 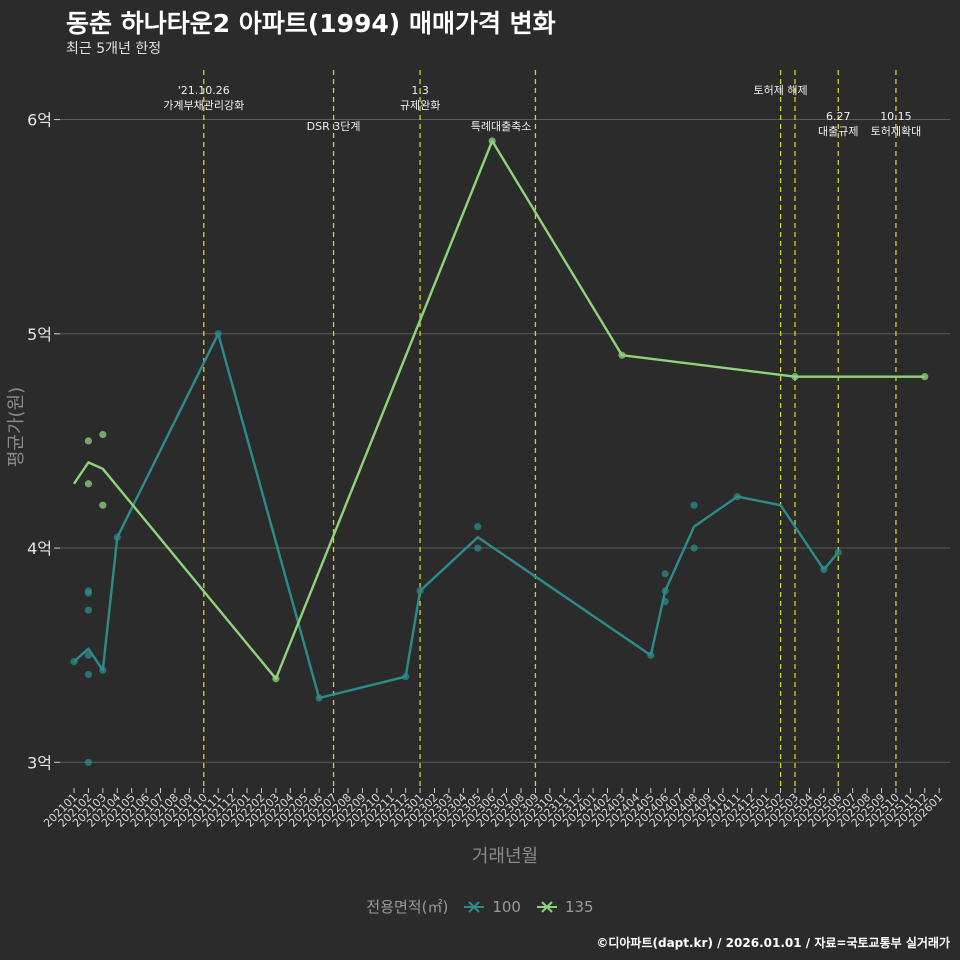 What do you see at coordinates (506, 906) in the screenshot?
I see `legend-label-100: 100` at bounding box center [506, 906].